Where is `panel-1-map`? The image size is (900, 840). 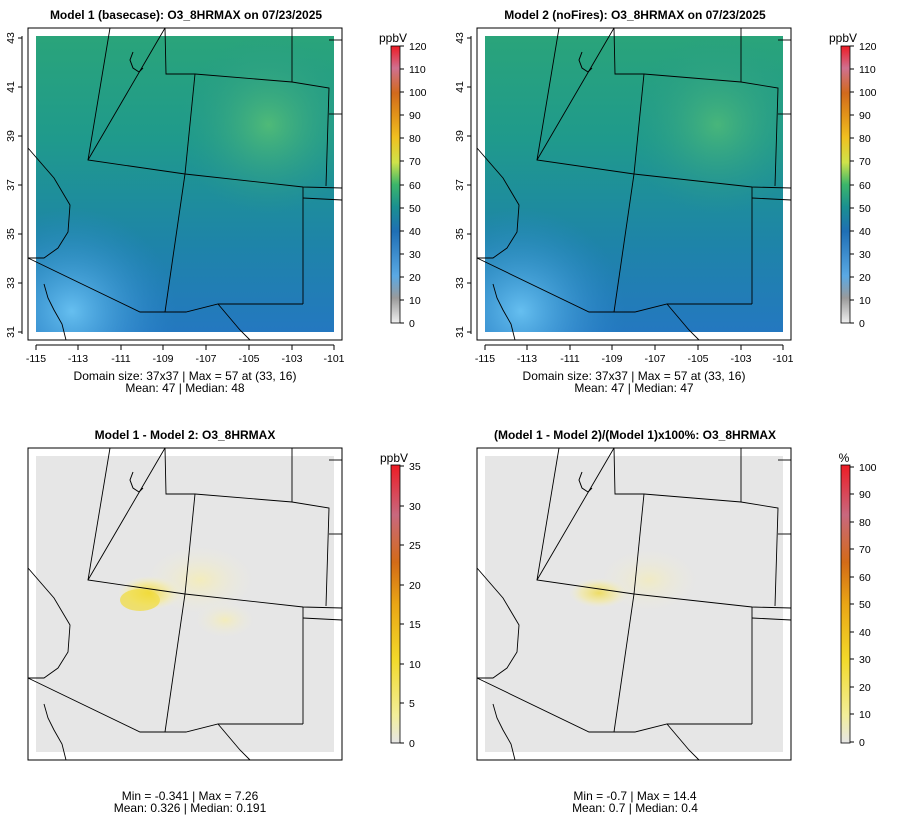
panel-1-map is located at coordinates (185, 184).